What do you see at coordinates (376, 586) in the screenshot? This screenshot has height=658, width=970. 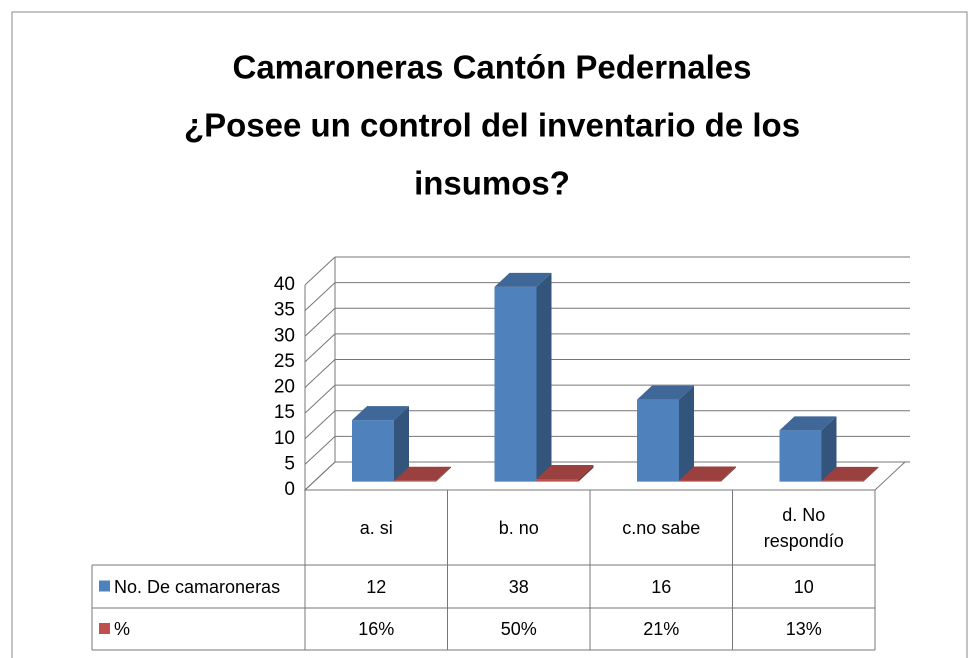 I see `table-value: 12` at bounding box center [376, 586].